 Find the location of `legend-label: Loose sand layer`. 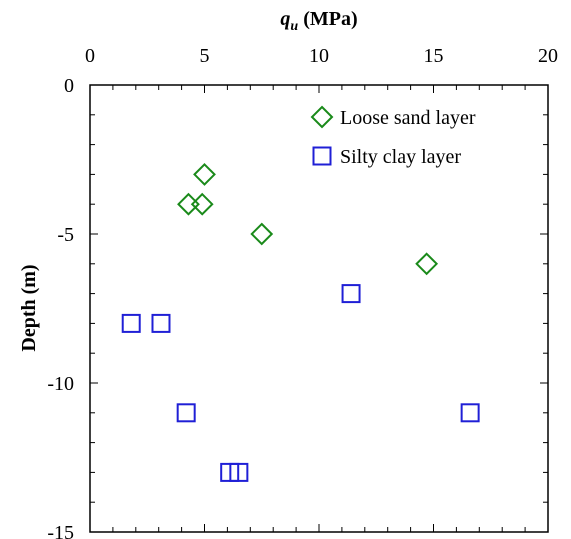

legend-label: Loose sand layer is located at coordinates (408, 118).